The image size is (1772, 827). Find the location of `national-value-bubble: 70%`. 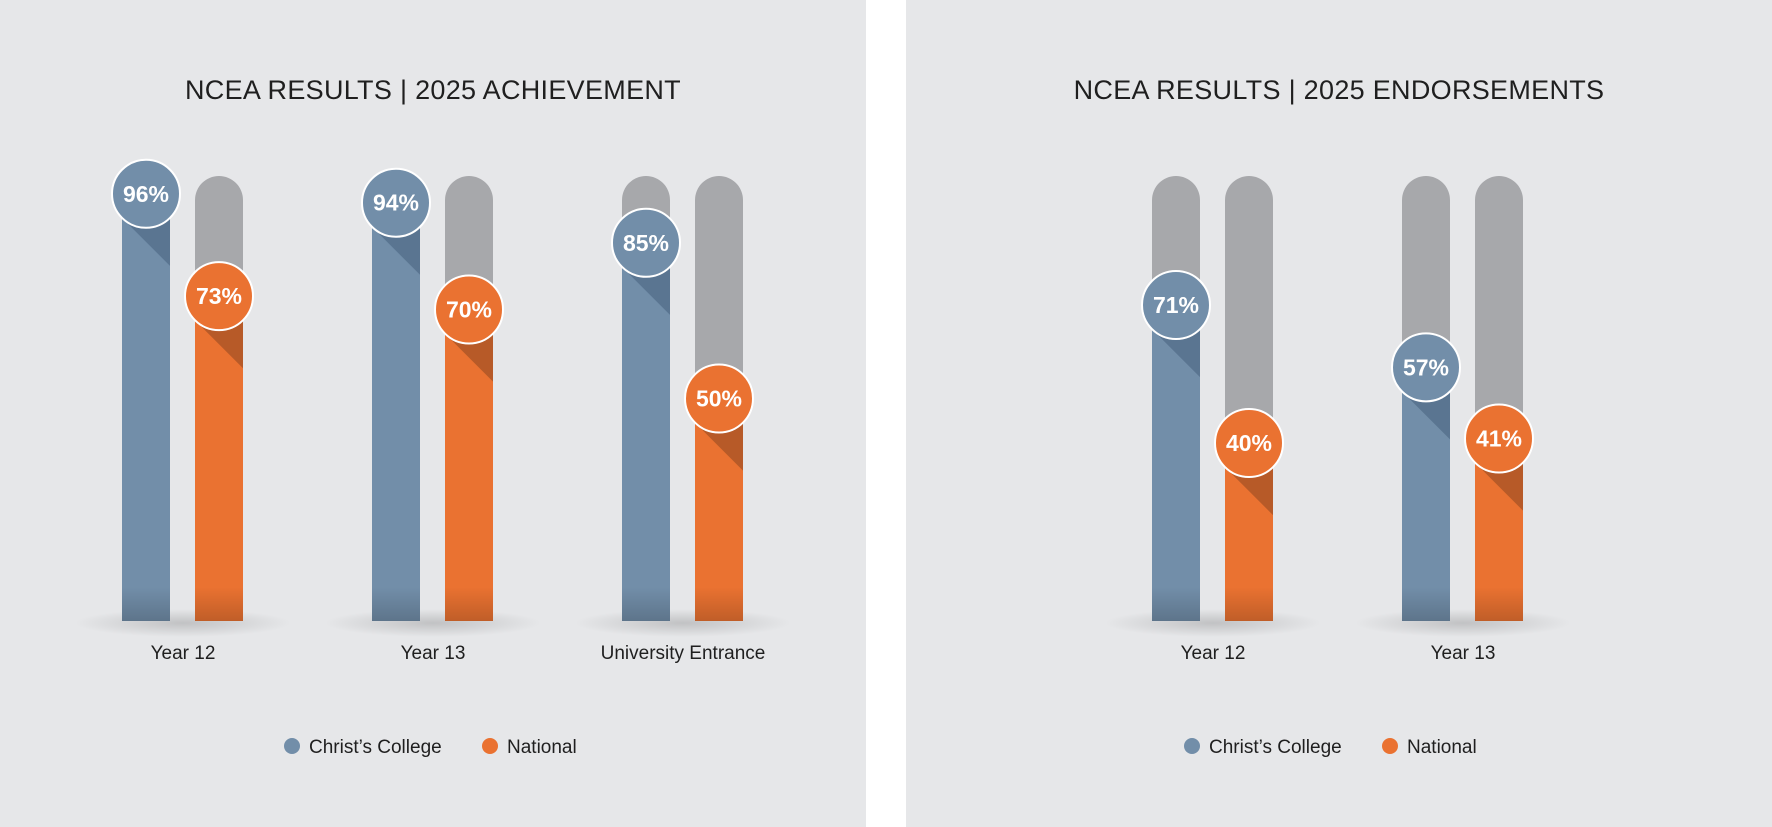

national-value-bubble: 70% is located at coordinates (469, 309).